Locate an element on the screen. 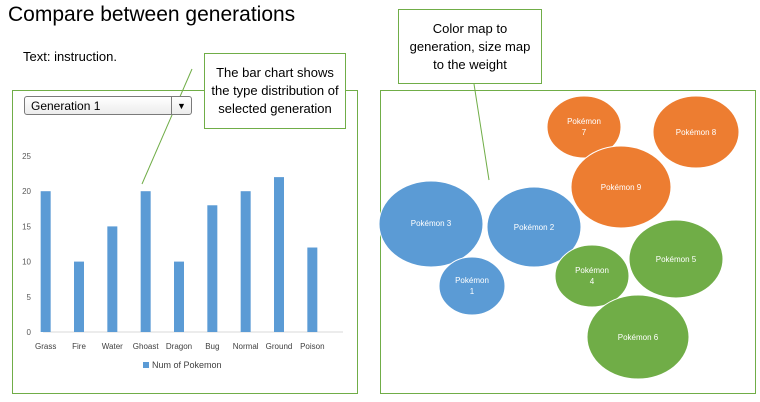 The height and width of the screenshot is (402, 760). chevron-down-icon: ▼ is located at coordinates (181, 105).